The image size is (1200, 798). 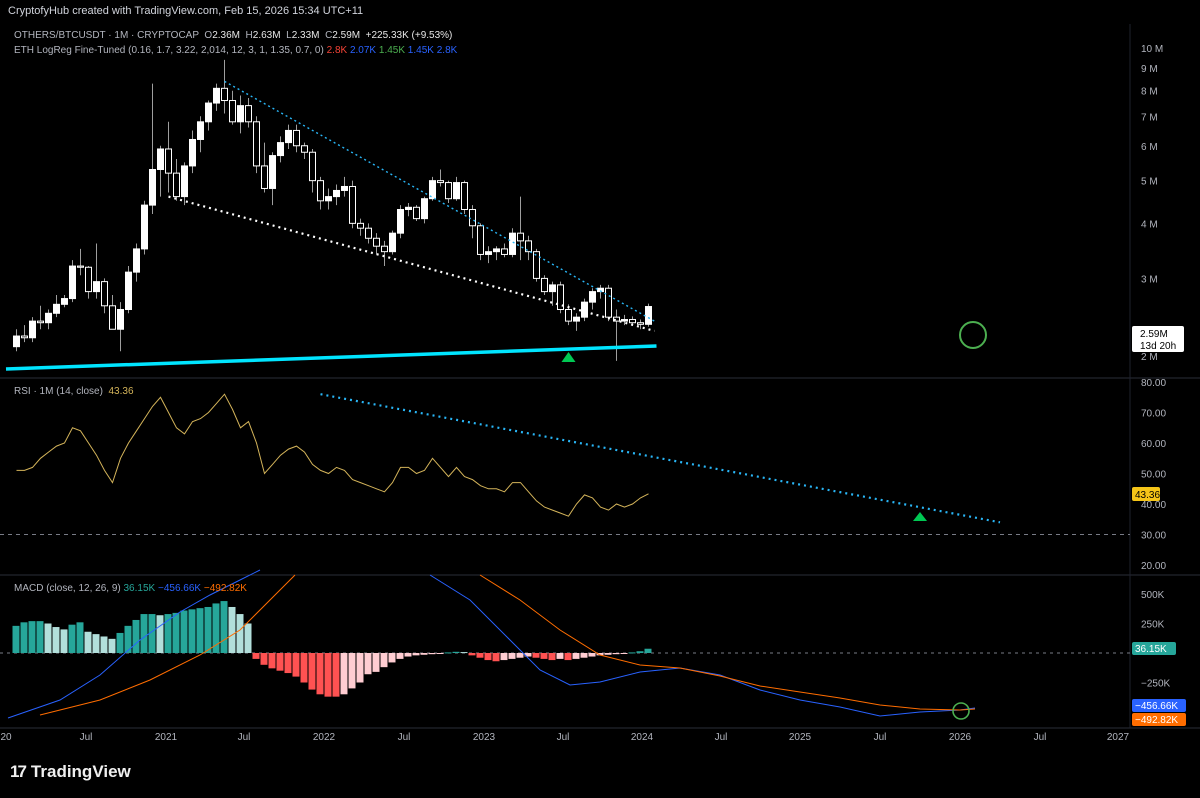 I want to click on rsi-badge-text: 43.36, so click(x=1147, y=495).